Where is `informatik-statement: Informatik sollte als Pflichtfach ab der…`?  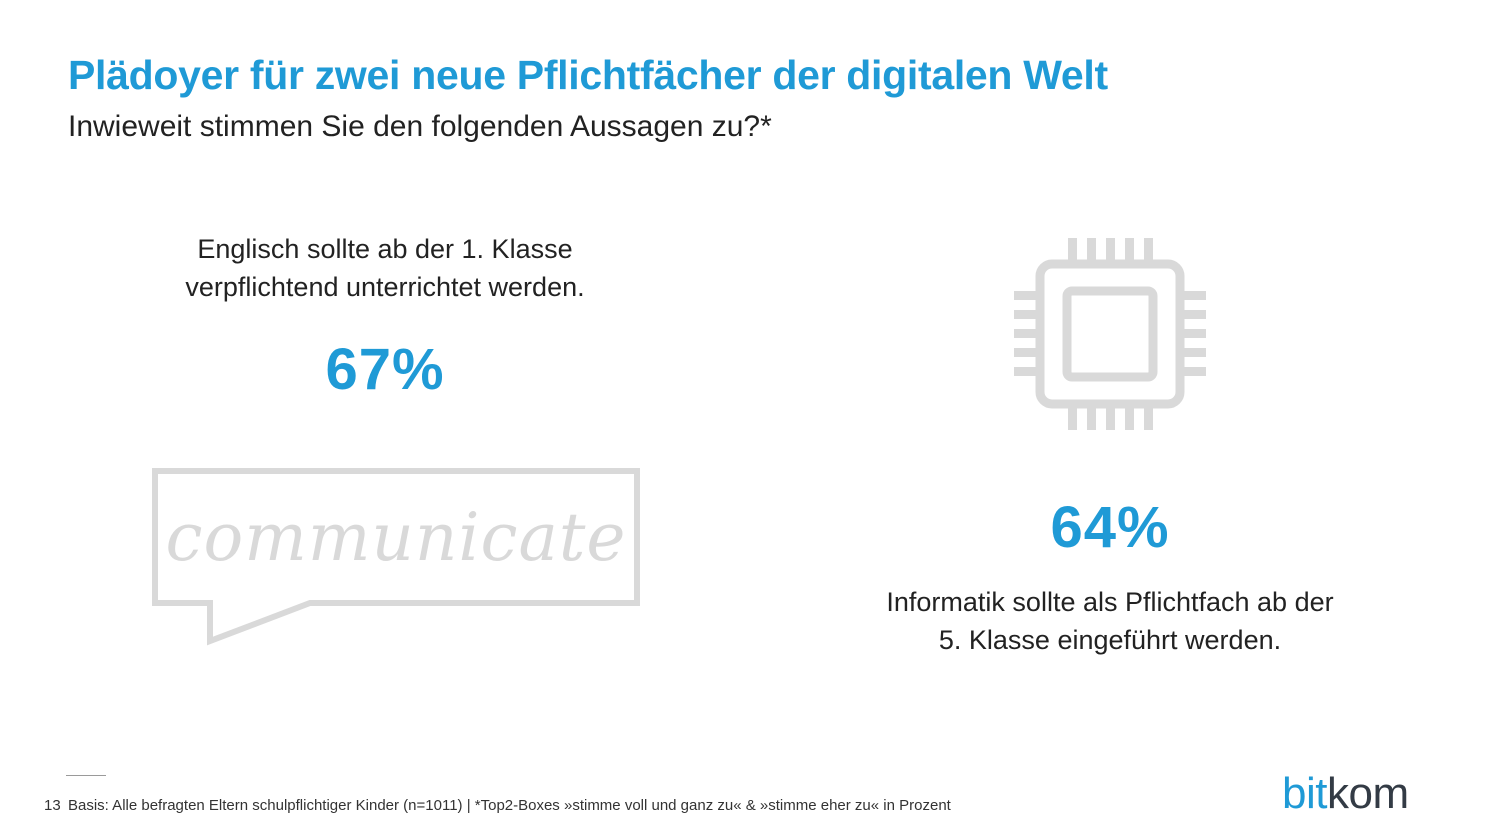
informatik-statement: Informatik sollte als Pflichtfach ab der… is located at coordinates (1110, 621).